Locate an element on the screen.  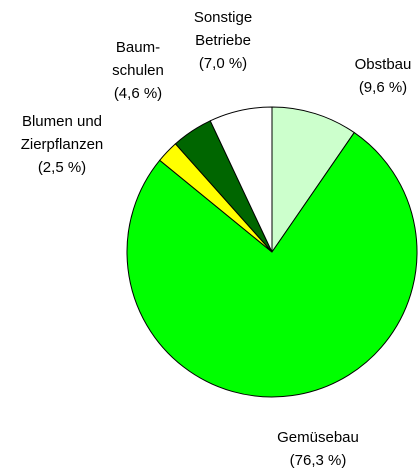
value-label: (7,0 %) is located at coordinates (223, 63).